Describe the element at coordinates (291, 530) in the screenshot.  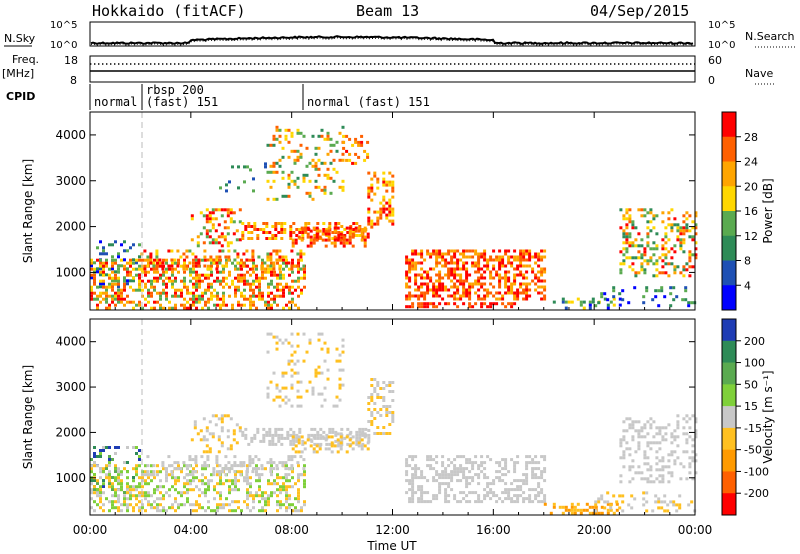
I see `x-tick-label: 08:00` at that location.